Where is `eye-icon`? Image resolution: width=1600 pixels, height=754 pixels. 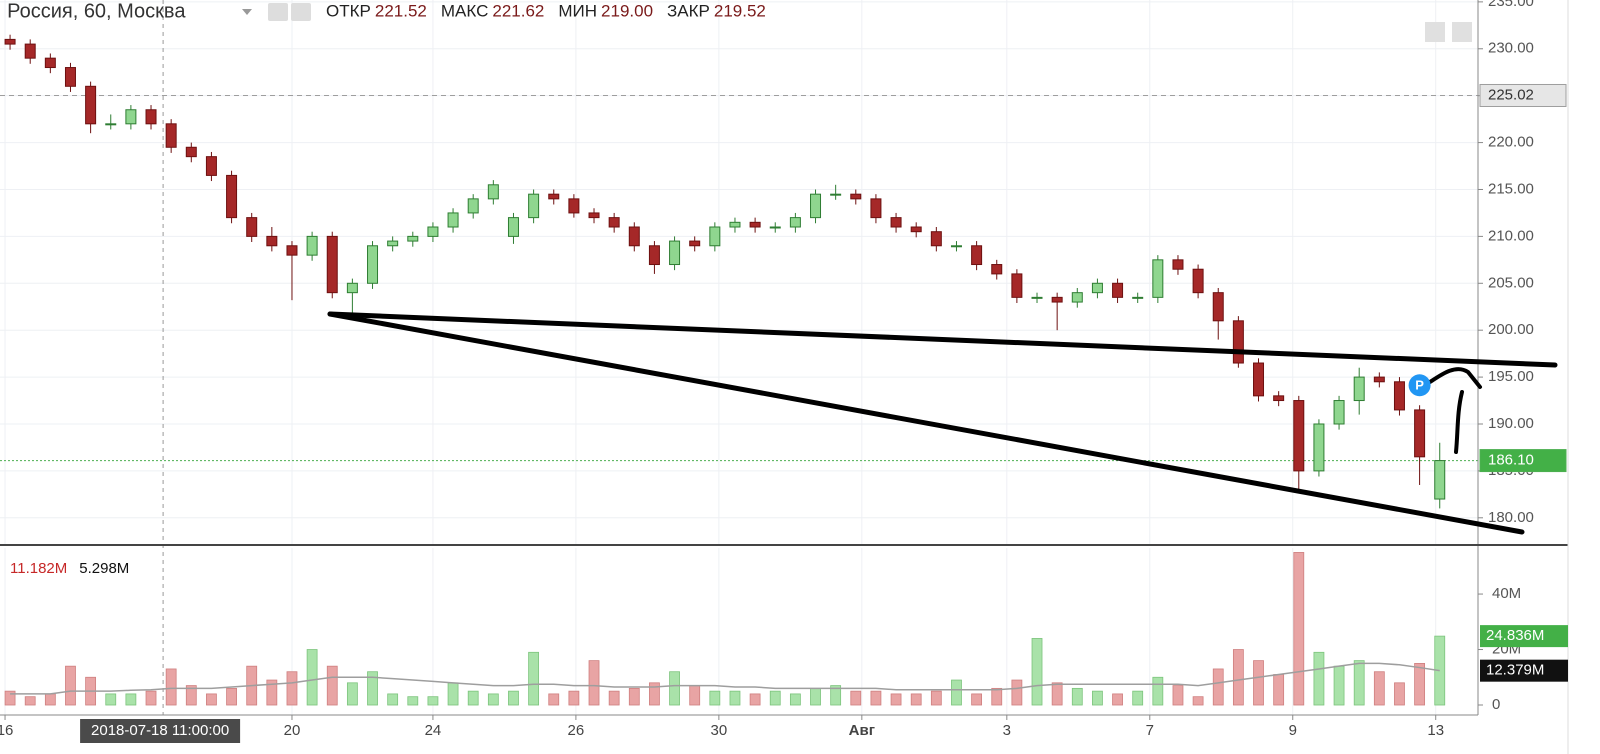
eye-icon is located at coordinates (278, 12).